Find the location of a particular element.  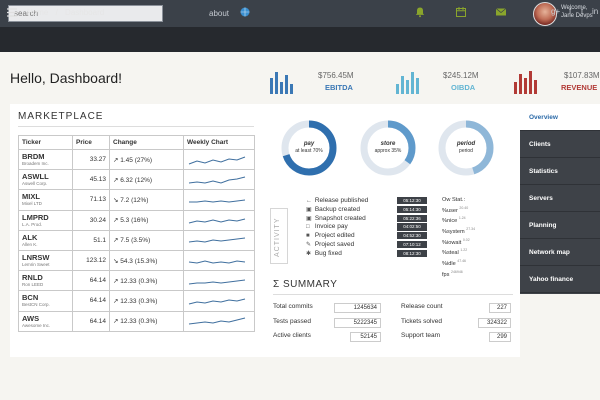

summary-support-team-label: Support team is located at coordinates (421, 335).